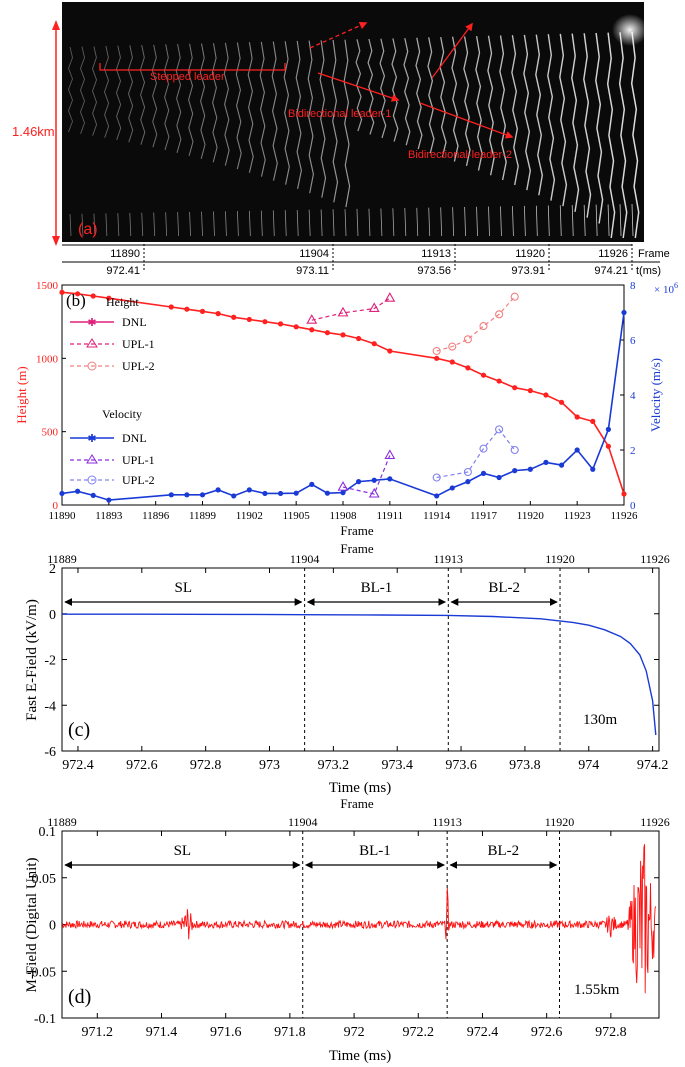 This screenshot has height=1067, width=685. I want to click on x-tick-label: 11917, so click(484, 516).